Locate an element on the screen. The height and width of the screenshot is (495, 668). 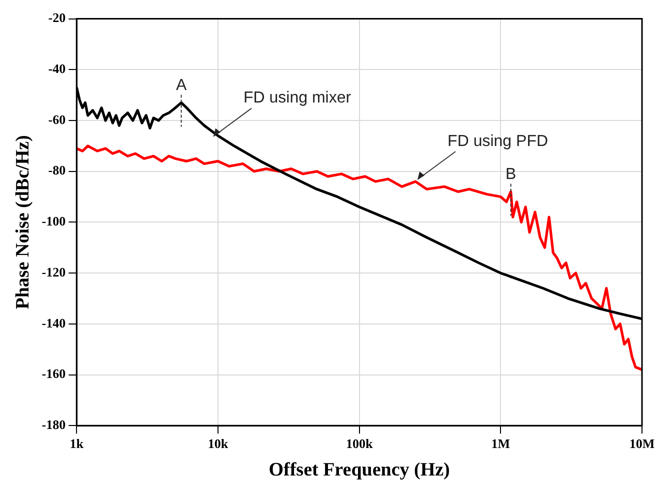
y-tick-label: -60 is located at coordinates (57, 119).